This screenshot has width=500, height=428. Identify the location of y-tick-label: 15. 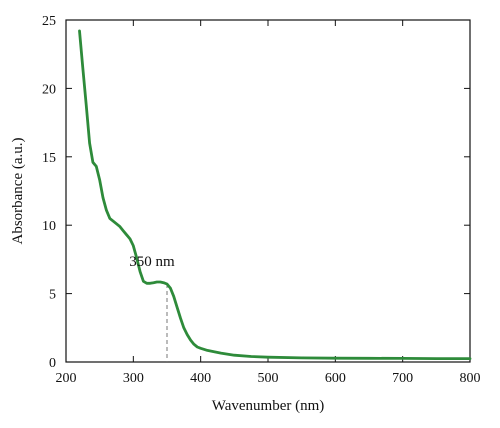
(49, 158).